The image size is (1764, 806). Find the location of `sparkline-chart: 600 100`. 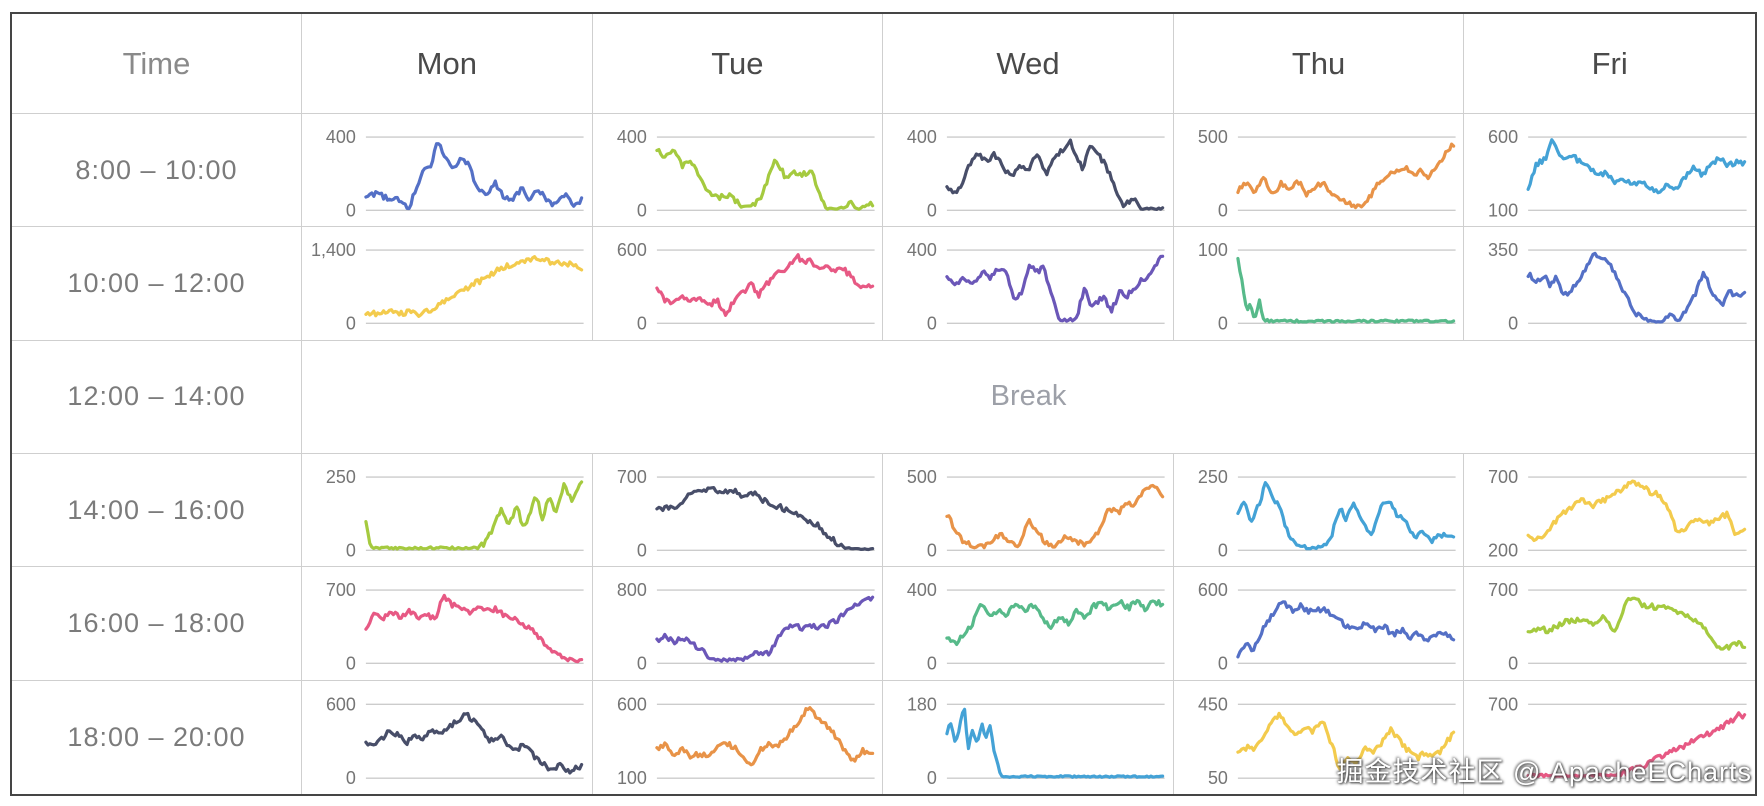

sparkline-chart: 600 100 is located at coordinates (746, 741).